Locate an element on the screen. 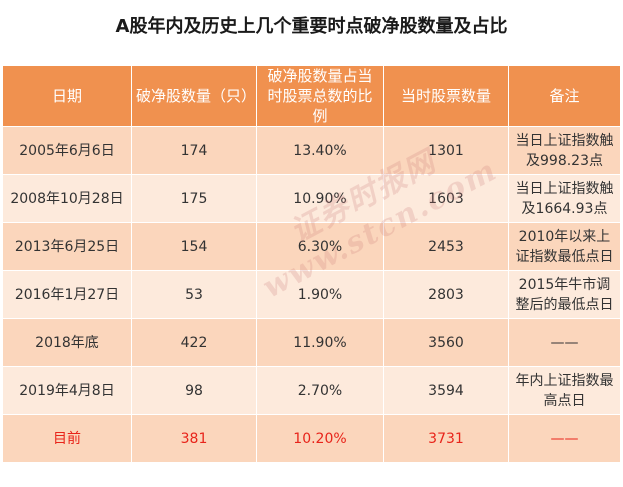  table-row: 2016年1月27日 53 1.90% 2803 2015年牛市调整后的最低点日 is located at coordinates (311, 294).